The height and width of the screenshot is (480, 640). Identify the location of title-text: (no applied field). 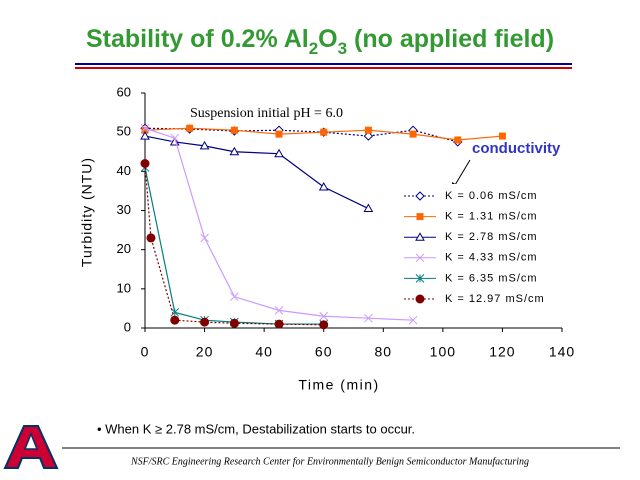
(450, 39).